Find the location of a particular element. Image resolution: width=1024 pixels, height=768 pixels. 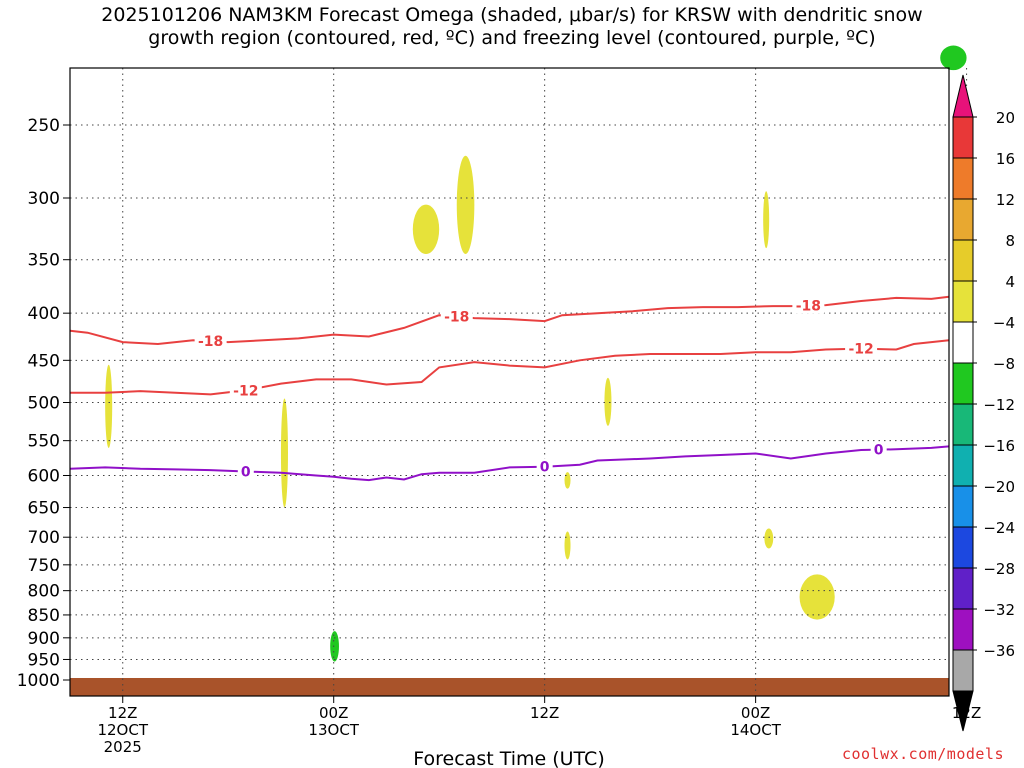

contour-label-2-2: 0 is located at coordinates (879, 451).